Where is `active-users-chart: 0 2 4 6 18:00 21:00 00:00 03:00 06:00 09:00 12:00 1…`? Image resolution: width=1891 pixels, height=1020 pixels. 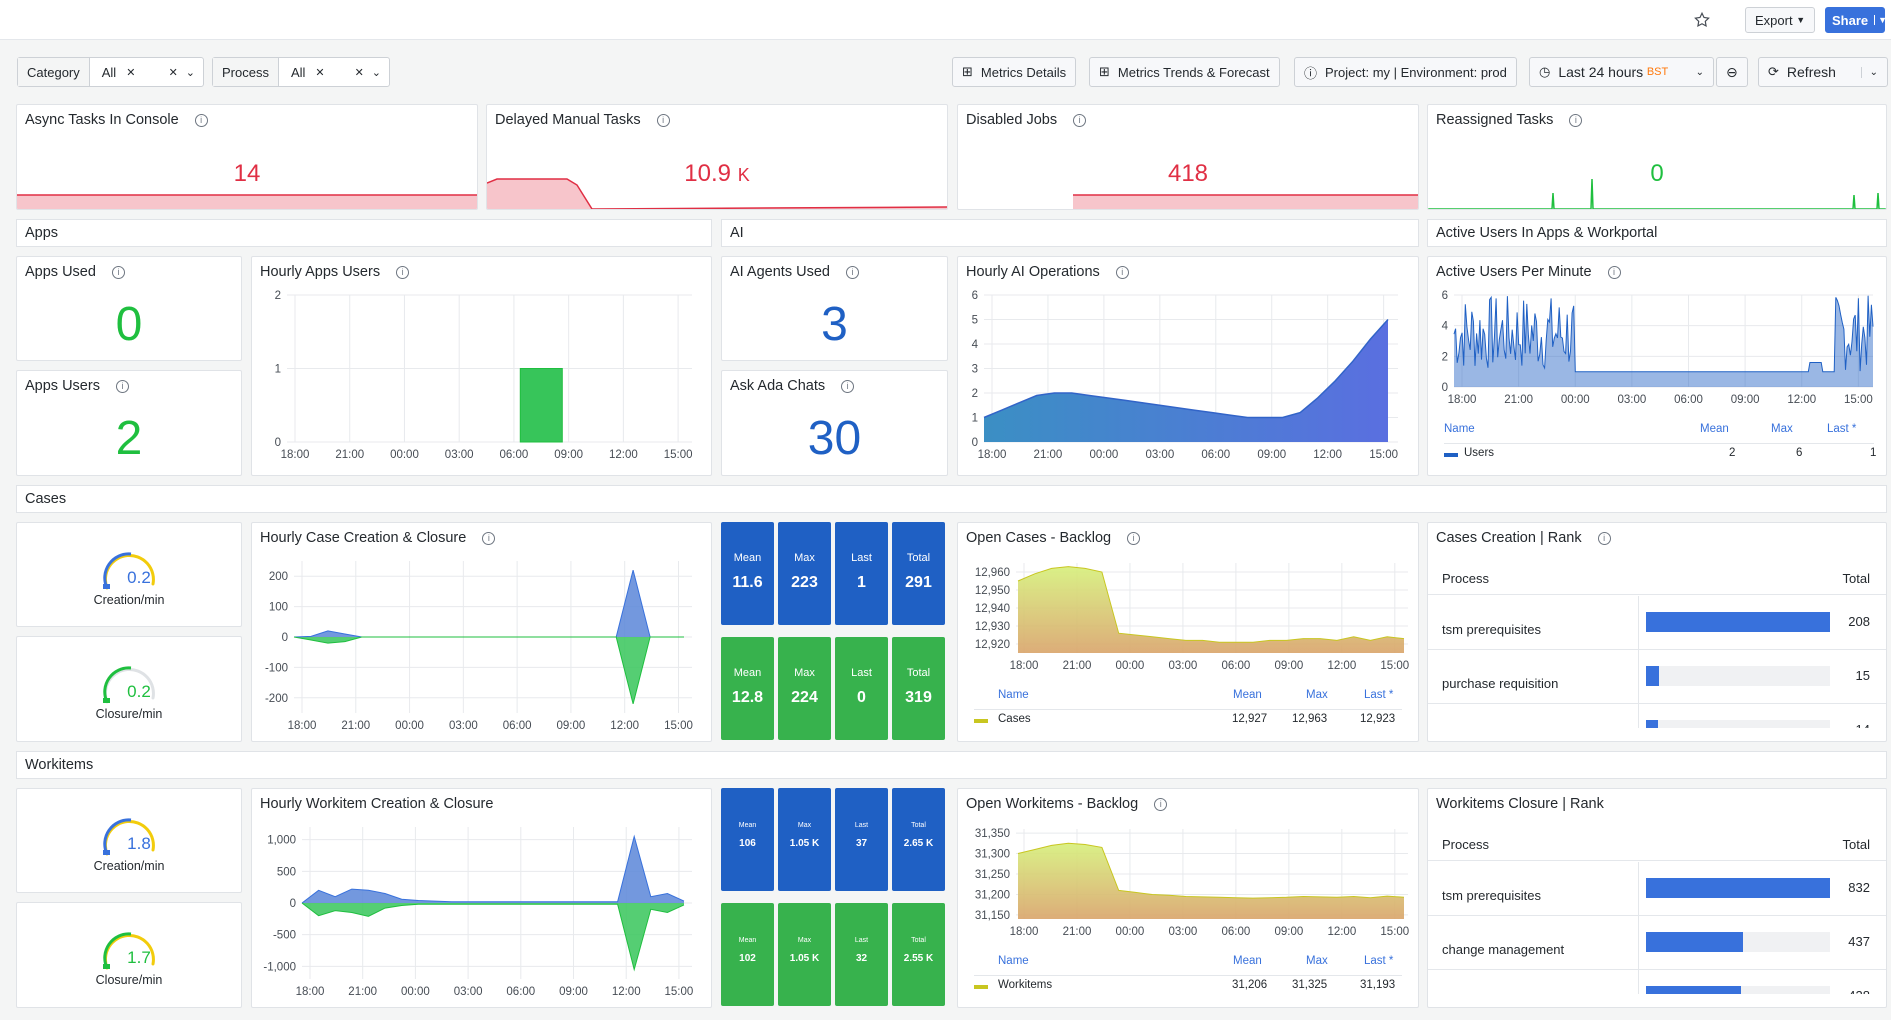
active-users-chart: 0 2 4 6 18:00 21:00 00:00 03:00 06:00 09:00 12:00 1… is located at coordinates (1657, 357).